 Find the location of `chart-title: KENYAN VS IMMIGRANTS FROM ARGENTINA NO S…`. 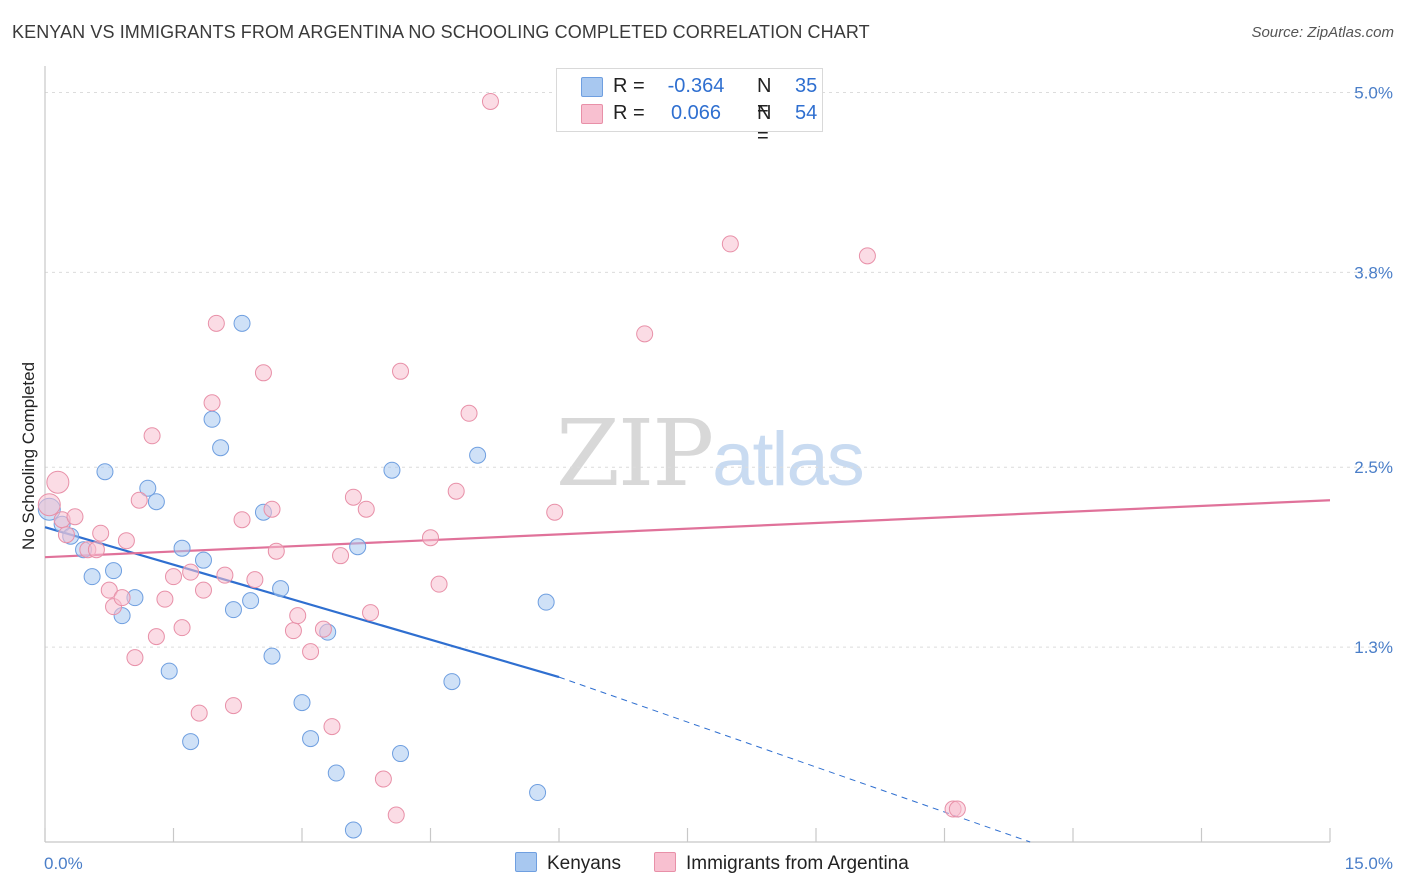

chart-title: KENYAN VS IMMIGRANTS FROM ARGENTINA NO S… is located at coordinates (441, 32).